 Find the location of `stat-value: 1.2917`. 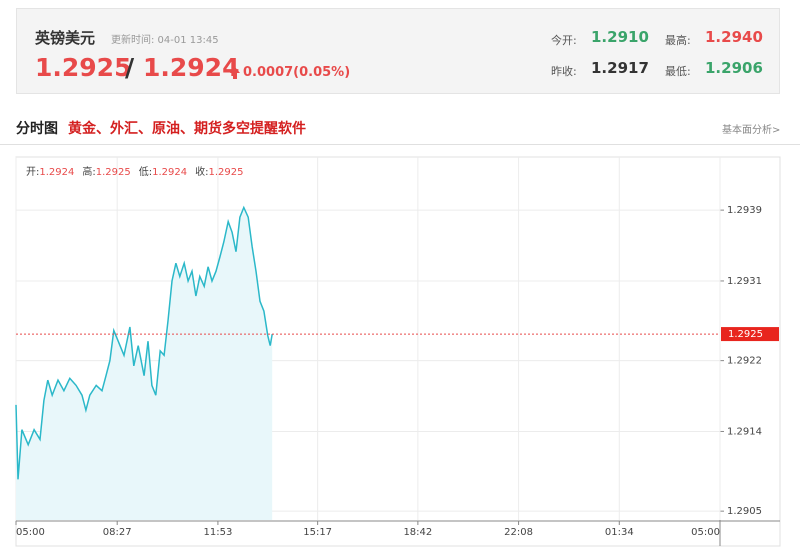

stat-value: 1.2917 is located at coordinates (620, 68).